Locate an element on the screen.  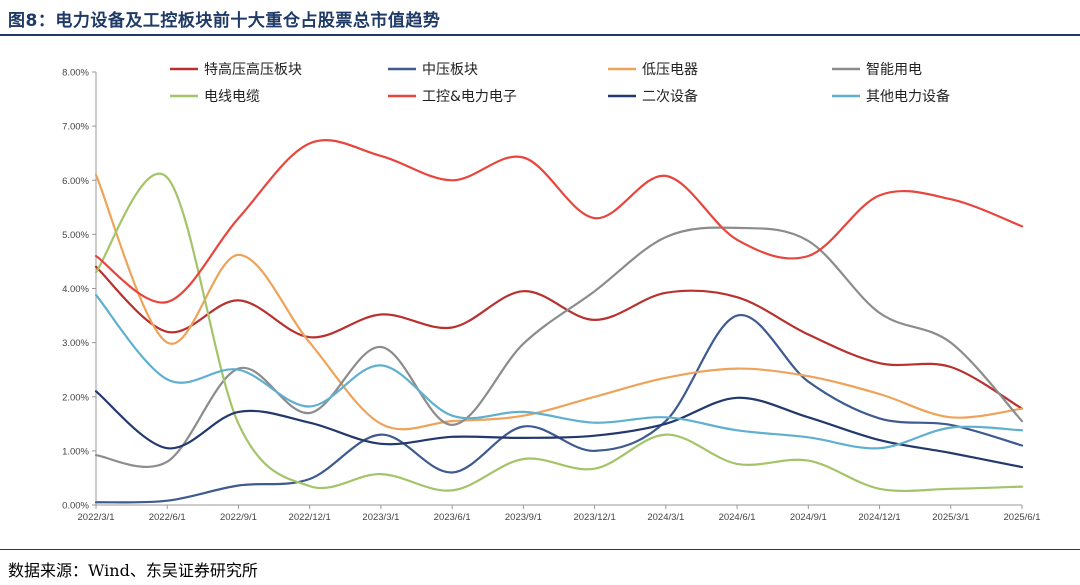
legend-item: 低压电器 is located at coordinates (653, 70).